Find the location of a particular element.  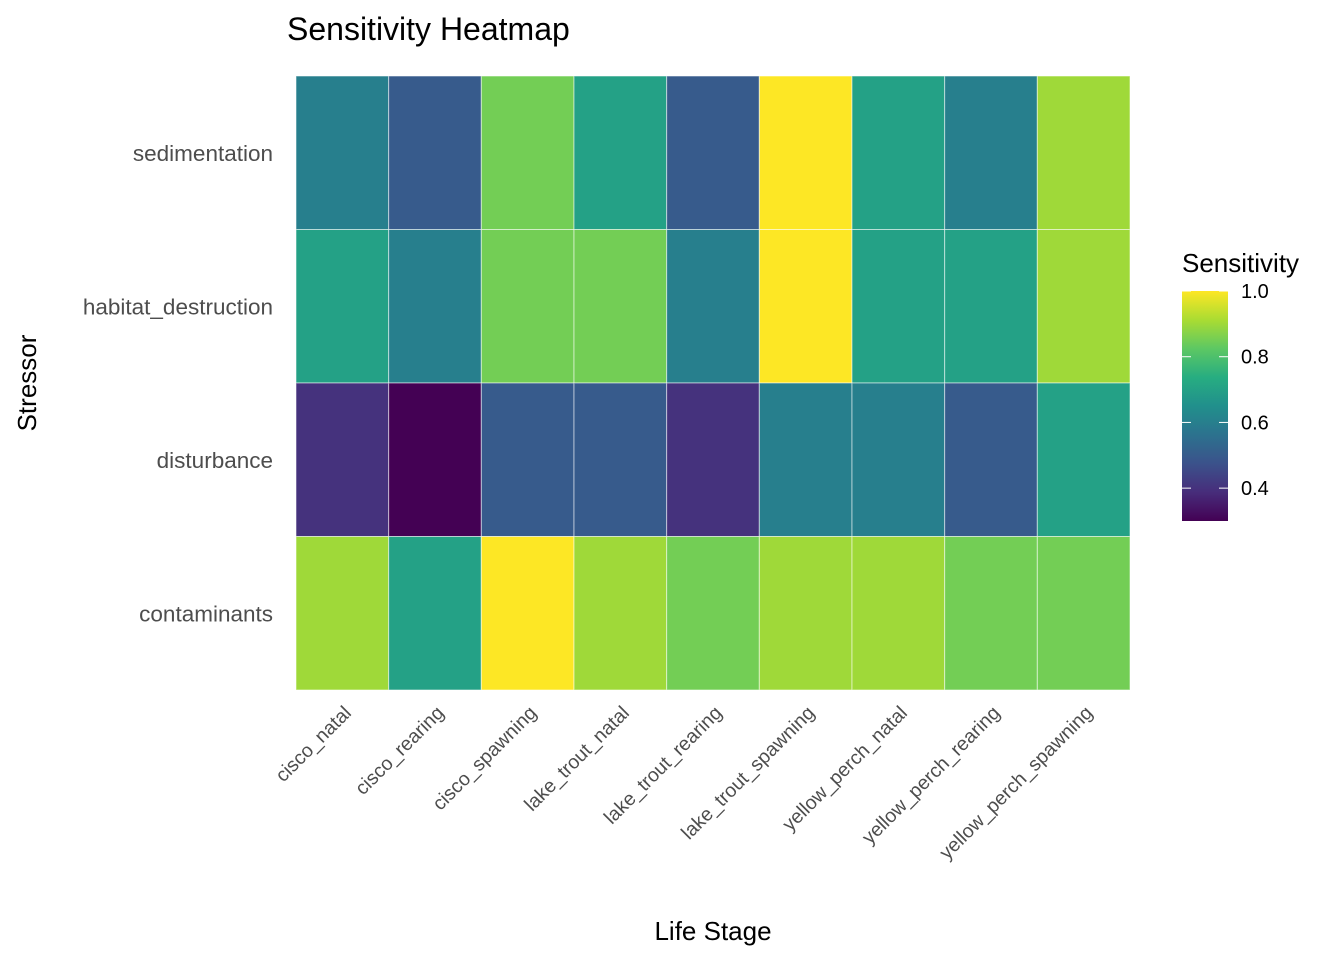

legend-tick-label: 0.8 is located at coordinates (1255, 358).